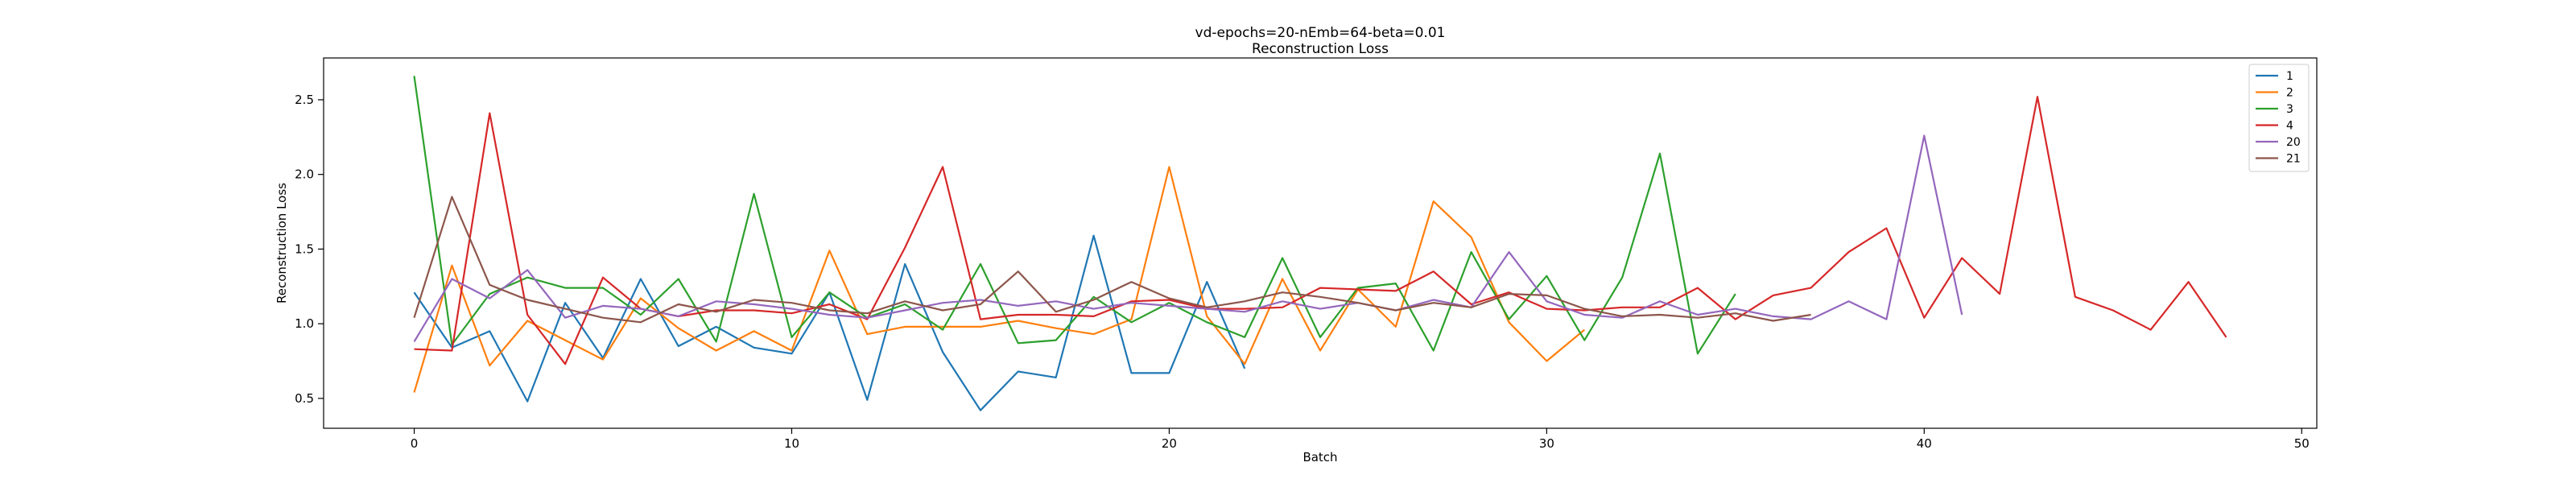  I want to click on x-tick-label: 10, so click(791, 443).